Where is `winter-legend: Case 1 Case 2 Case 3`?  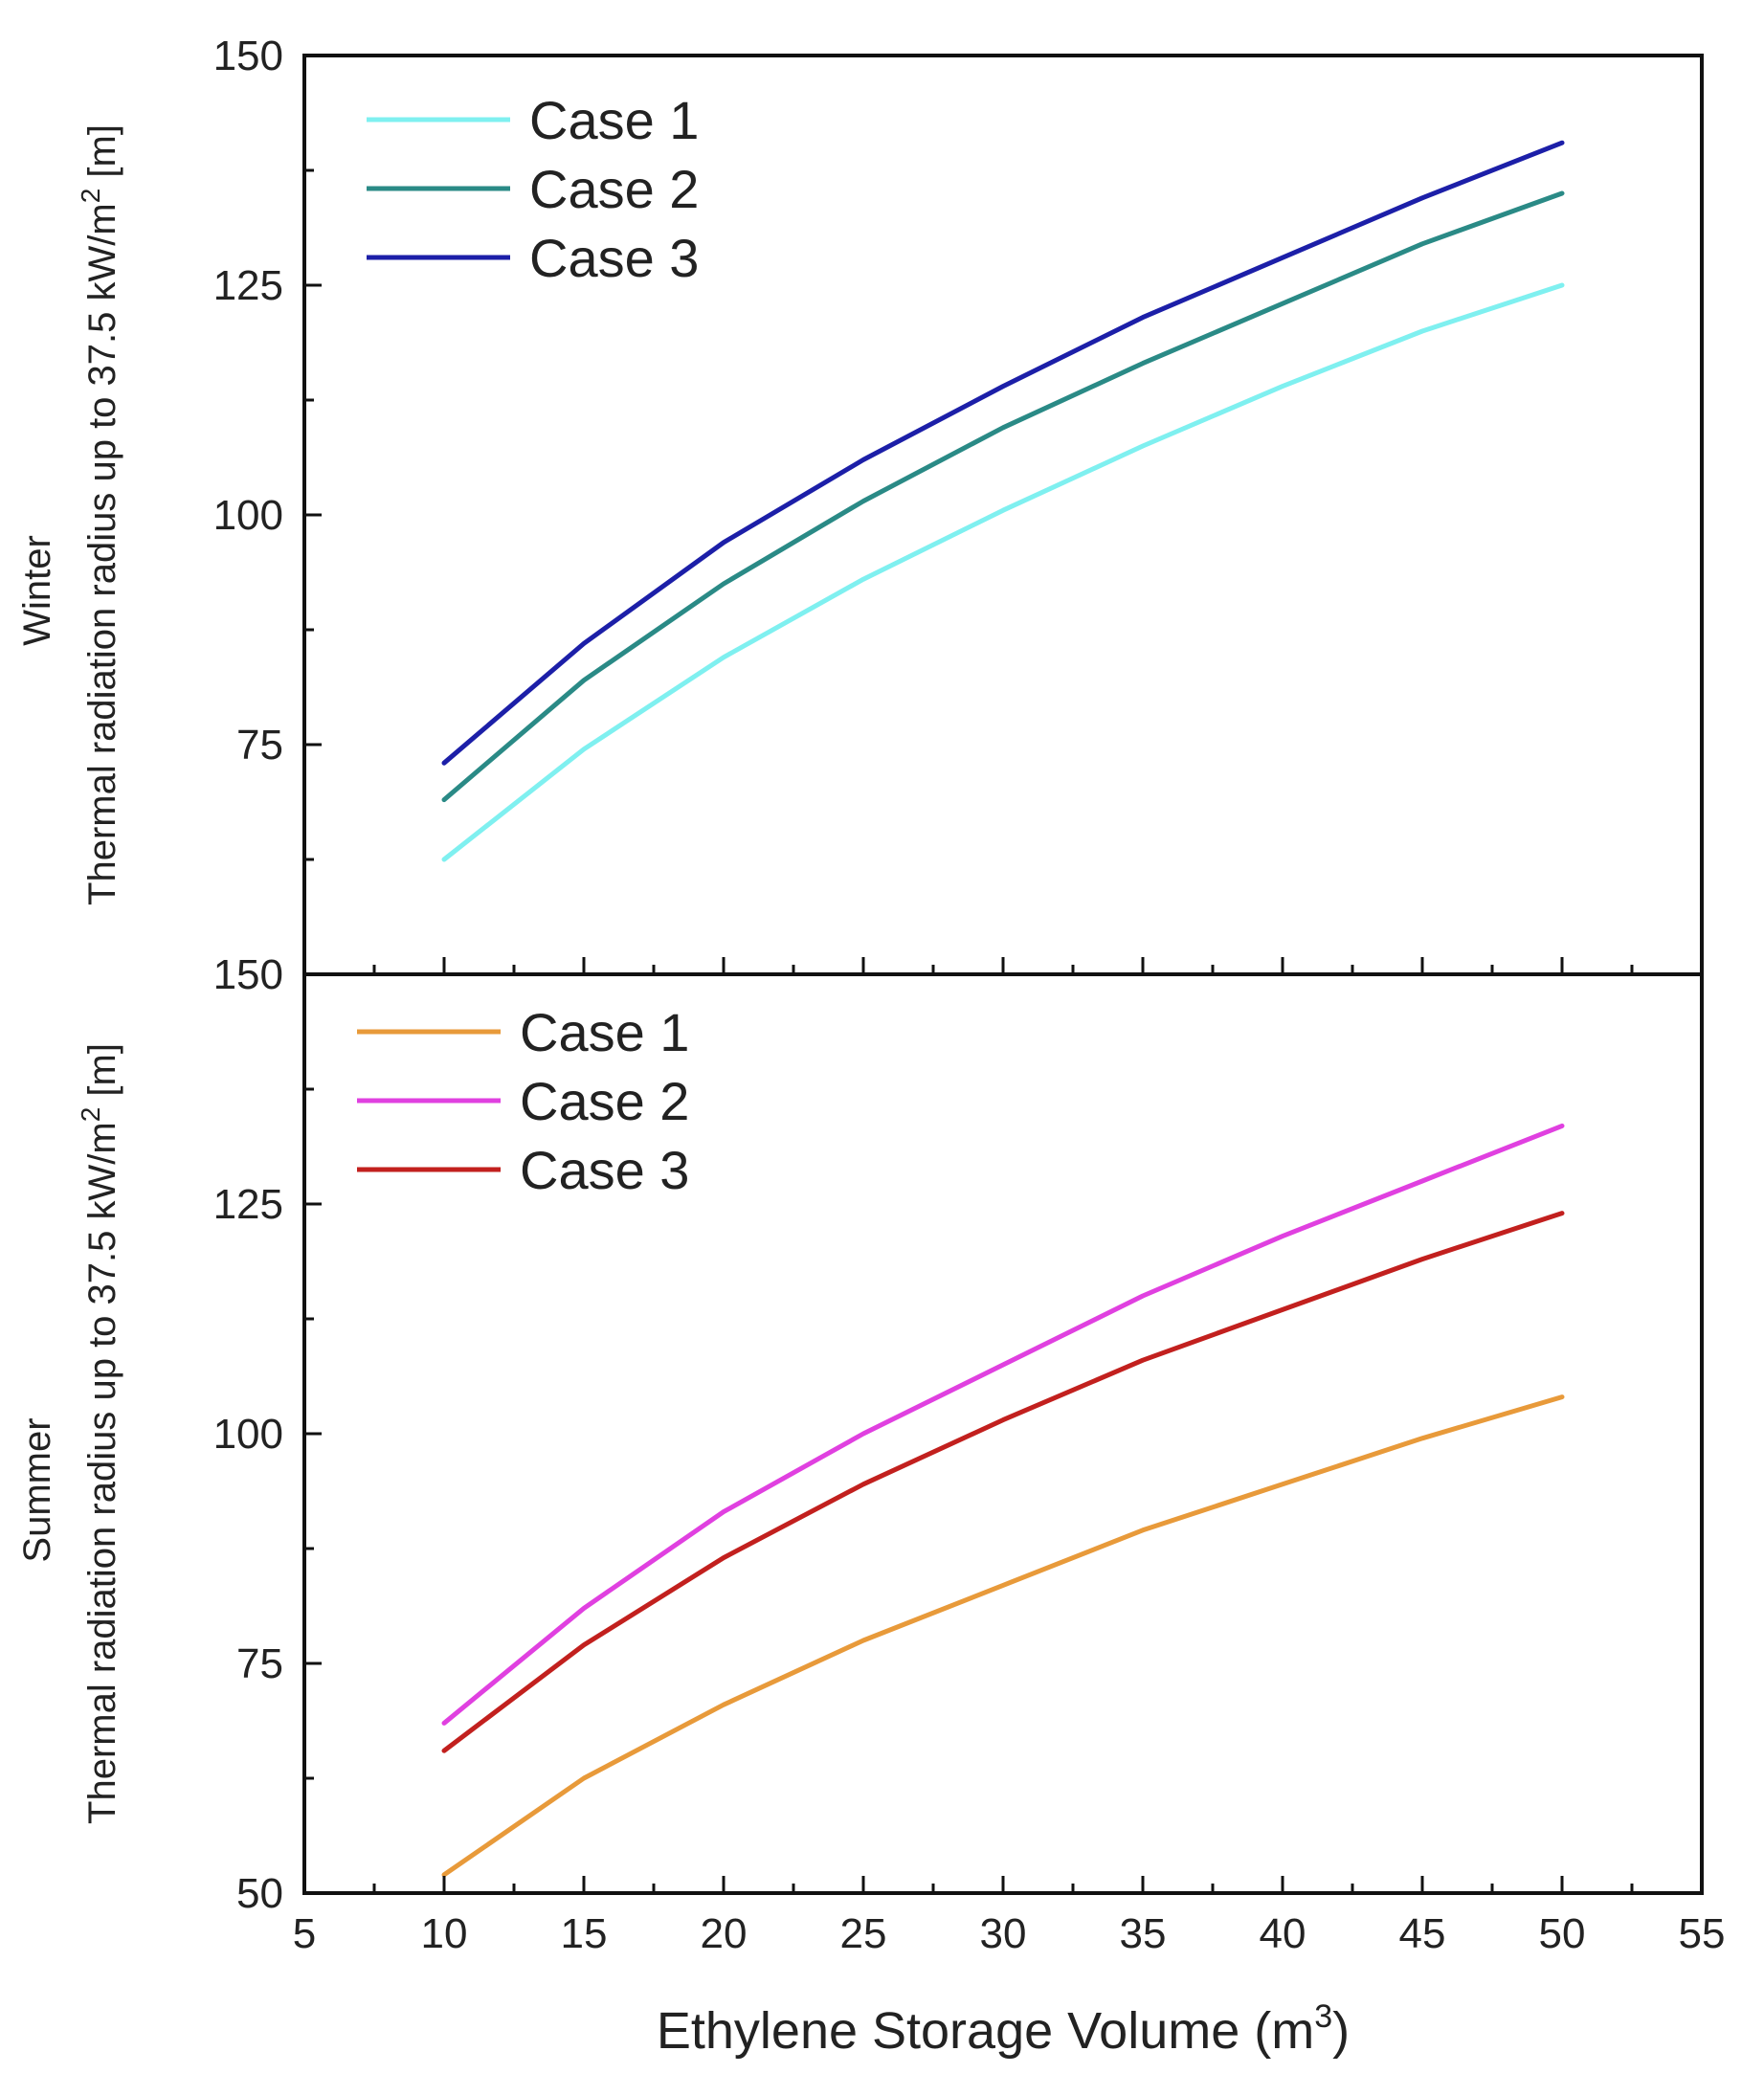 winter-legend: Case 1 Case 2 Case 3 is located at coordinates (533, 189).